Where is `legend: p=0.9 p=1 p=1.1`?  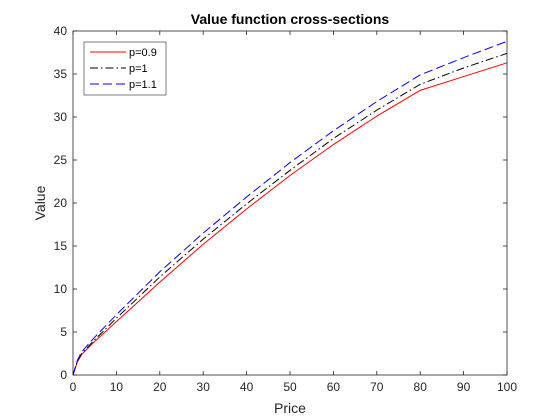
legend: p=0.9 p=1 p=1.1 is located at coordinates (125, 68).